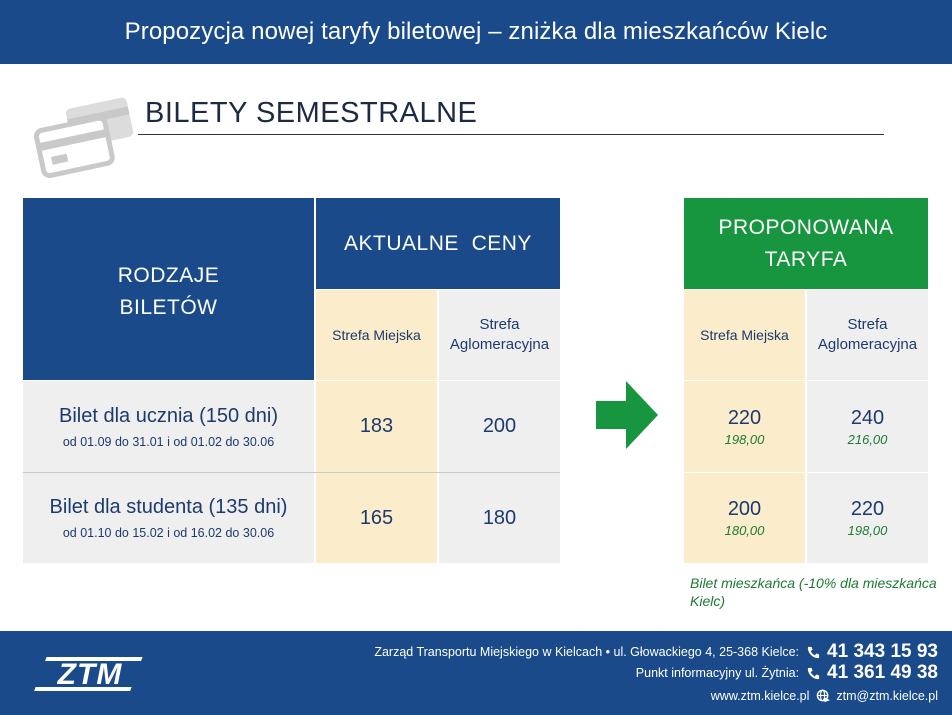  What do you see at coordinates (744, 530) in the screenshot?
I see `resident-price-value: 180,00` at bounding box center [744, 530].